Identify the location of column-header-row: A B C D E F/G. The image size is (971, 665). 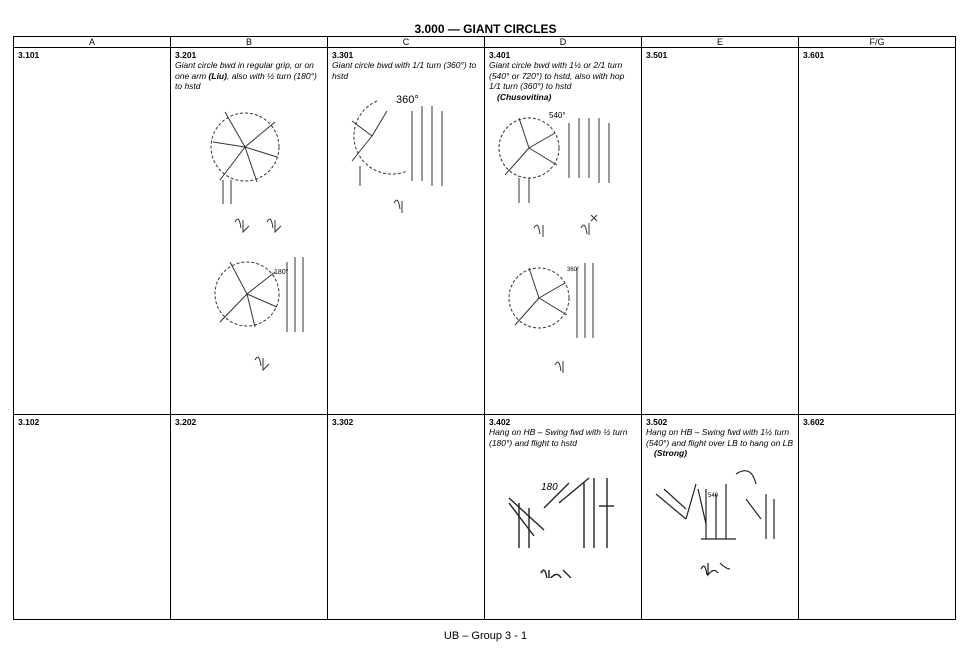
(484, 42).